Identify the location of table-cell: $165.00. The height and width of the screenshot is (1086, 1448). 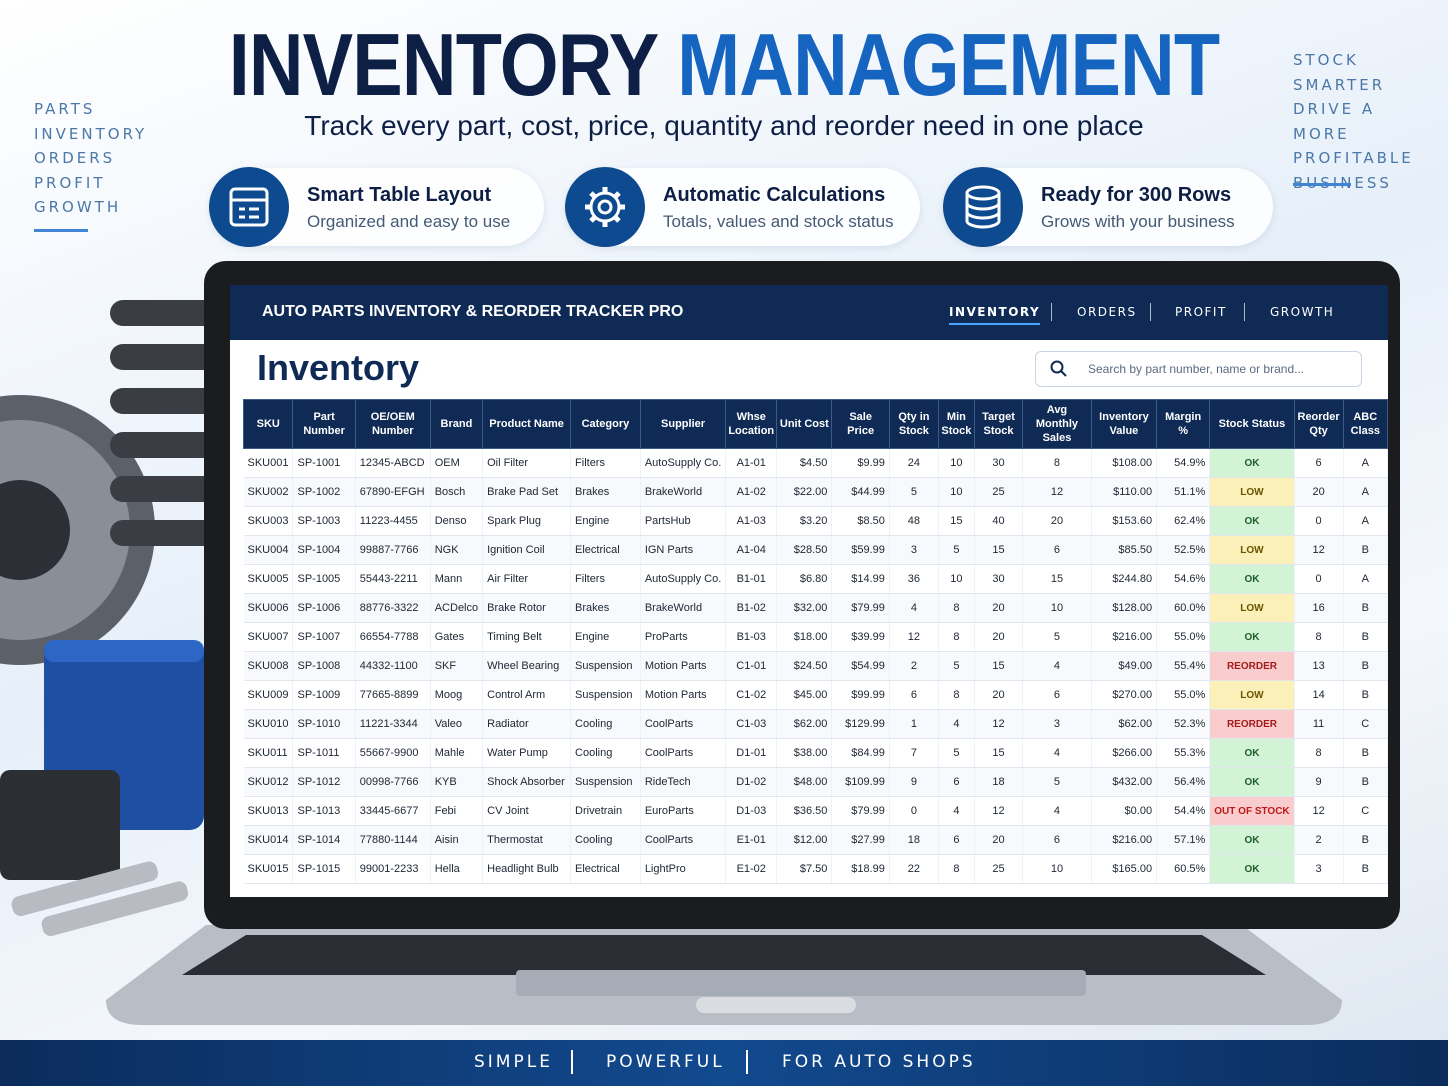
(1124, 869).